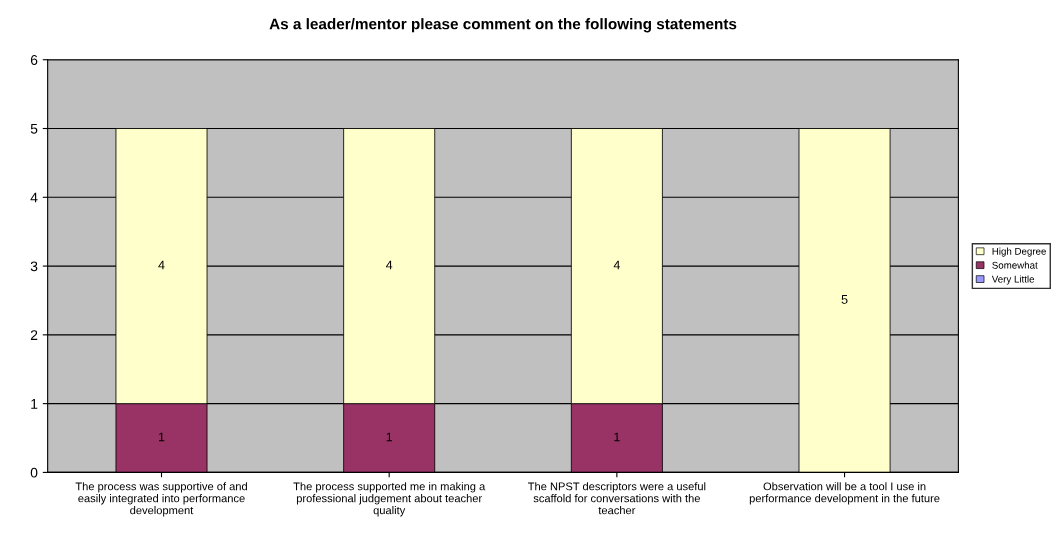 The image size is (1059, 543). What do you see at coordinates (1019, 252) in the screenshot?
I see `legend-label: High Degree` at bounding box center [1019, 252].